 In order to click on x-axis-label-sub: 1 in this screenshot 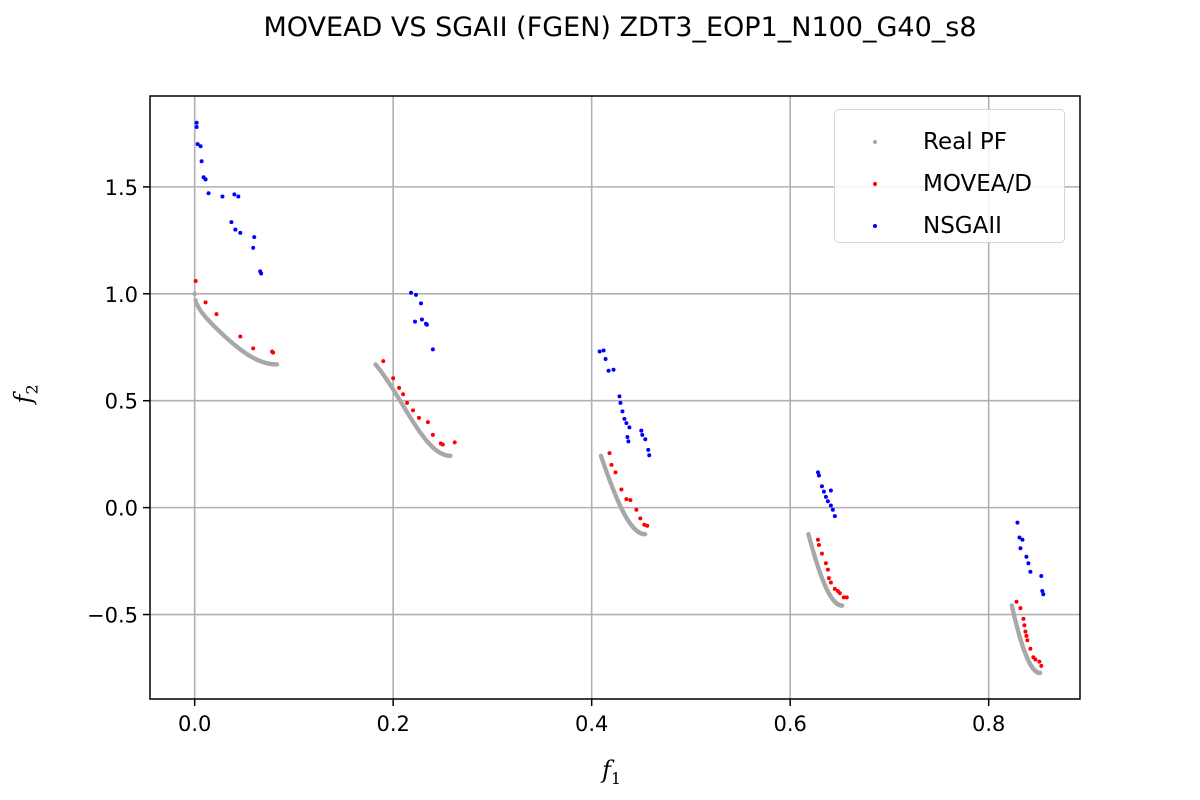, I will do `click(616, 778)`.